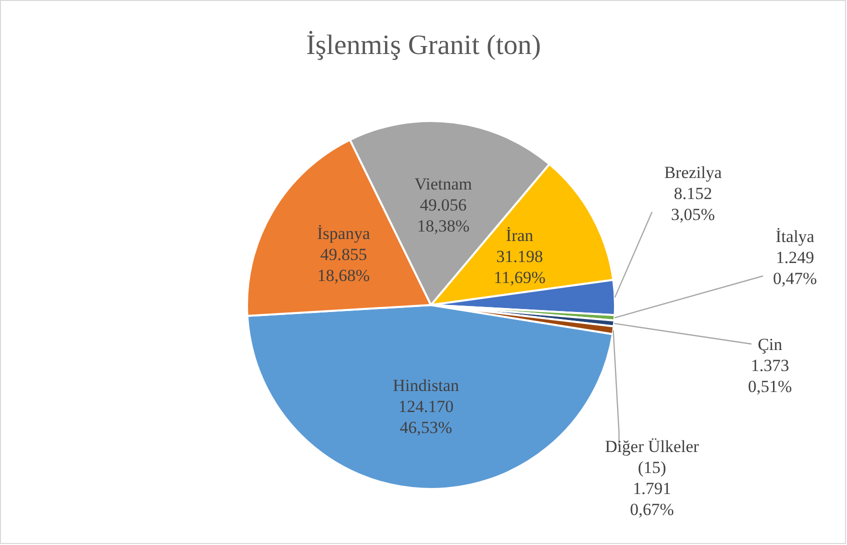 The width and height of the screenshot is (847, 545). Describe the element at coordinates (443, 184) in the screenshot. I see `slice-label: Vietnam` at that location.